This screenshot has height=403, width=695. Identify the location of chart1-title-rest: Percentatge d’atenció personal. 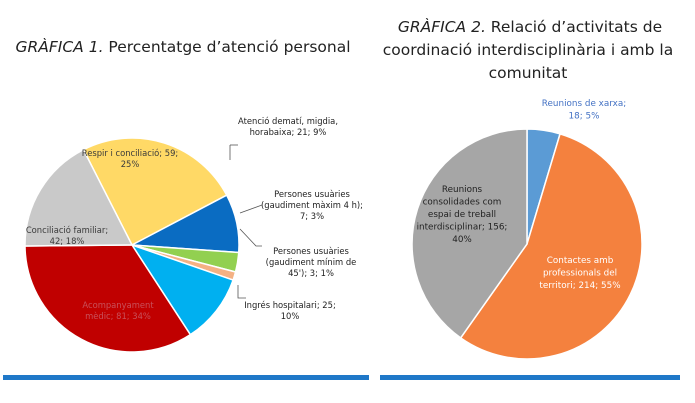
(227, 47).